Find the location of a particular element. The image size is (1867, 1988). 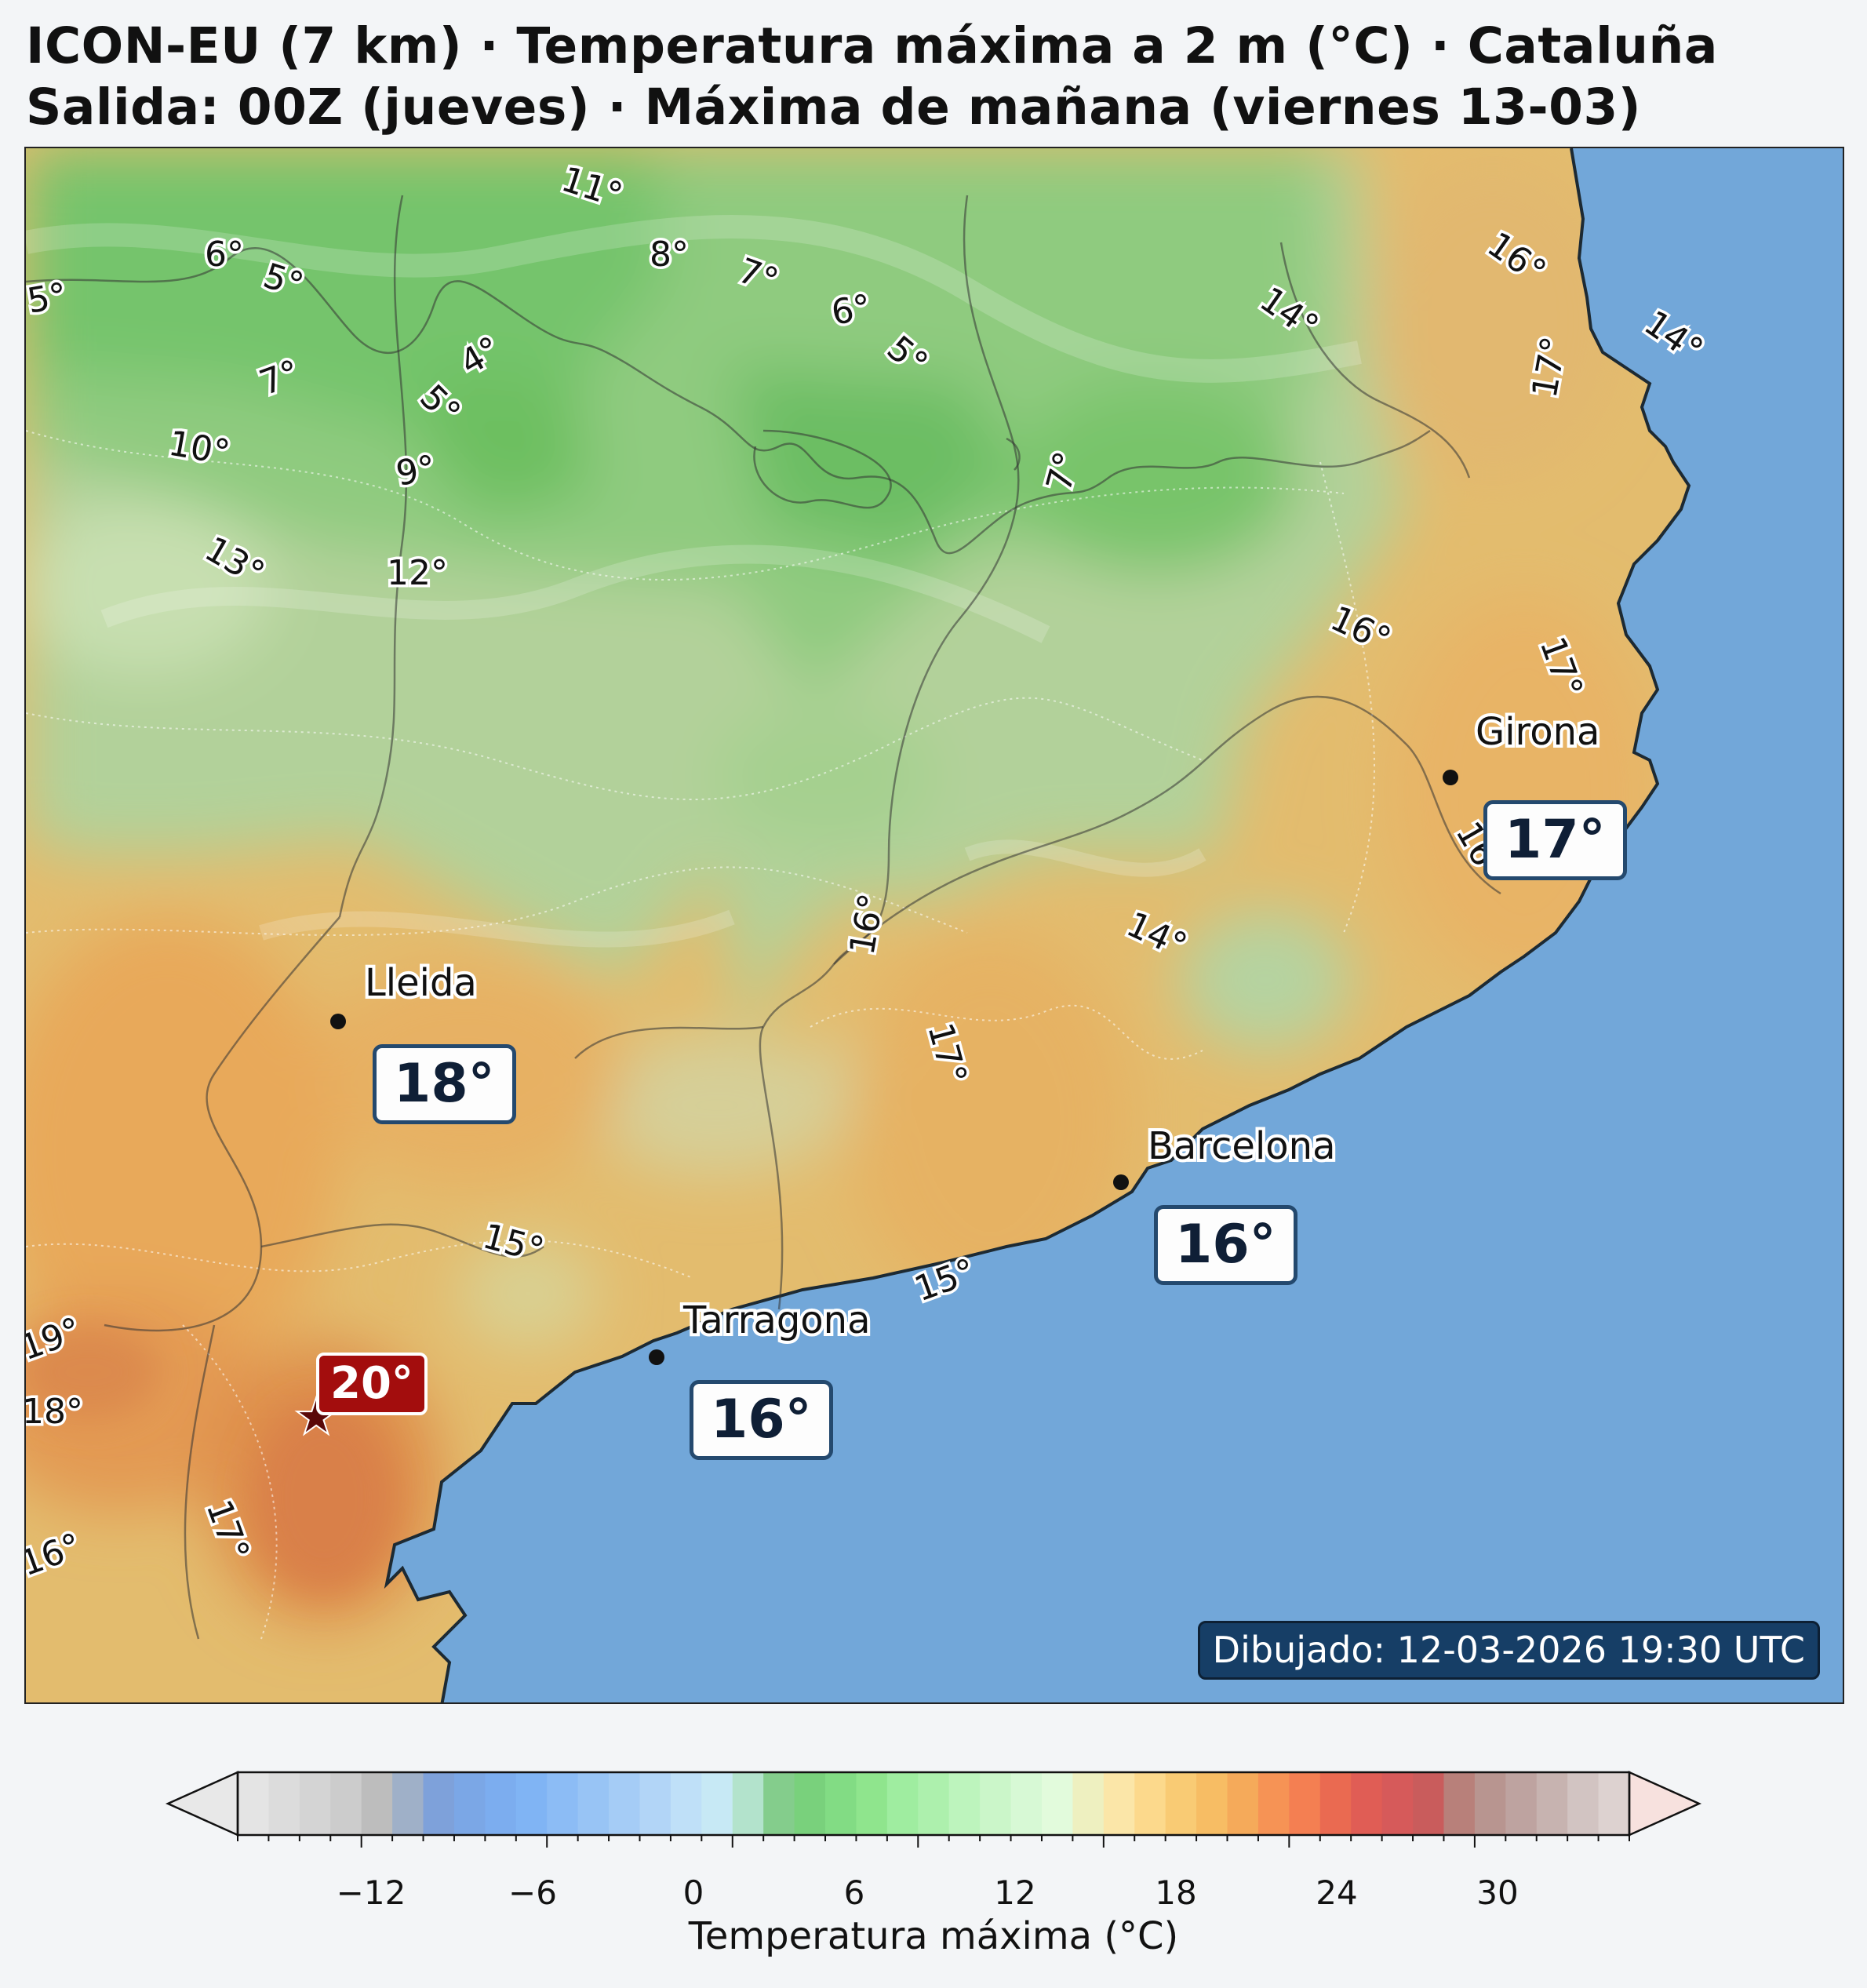

colorbar-tick-label: 18 is located at coordinates (1176, 1893).